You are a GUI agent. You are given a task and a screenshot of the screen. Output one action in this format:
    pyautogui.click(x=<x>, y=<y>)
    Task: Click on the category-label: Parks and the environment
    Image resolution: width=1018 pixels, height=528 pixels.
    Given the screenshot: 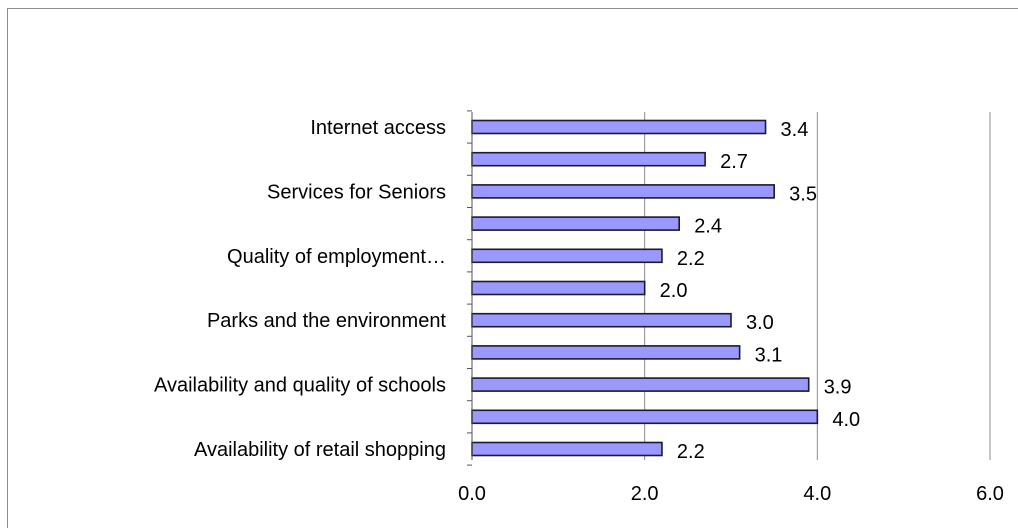 What is the action you would take?
    pyautogui.click(x=326, y=321)
    